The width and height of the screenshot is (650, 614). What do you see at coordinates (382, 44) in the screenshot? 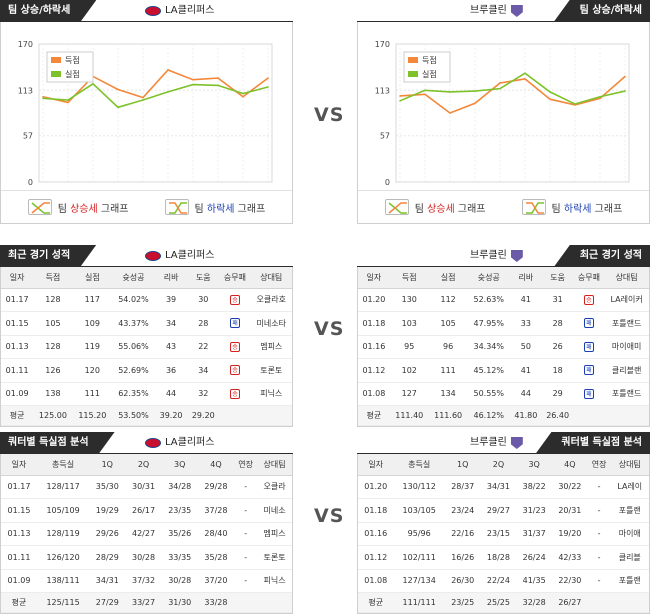
I see `y-tick-label: 170` at bounding box center [382, 44].